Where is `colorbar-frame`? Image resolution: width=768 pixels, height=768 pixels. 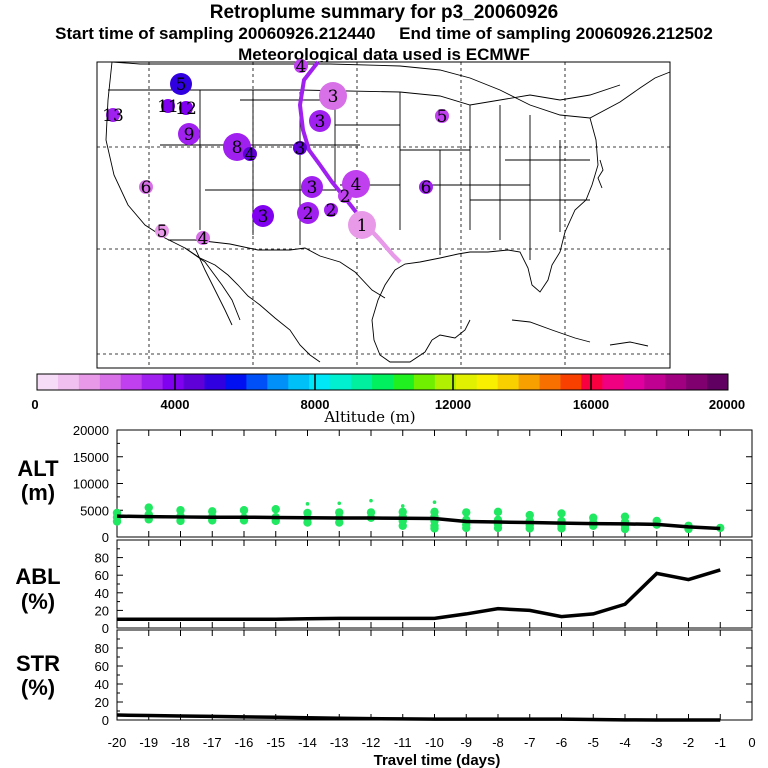
colorbar-frame is located at coordinates (382, 382).